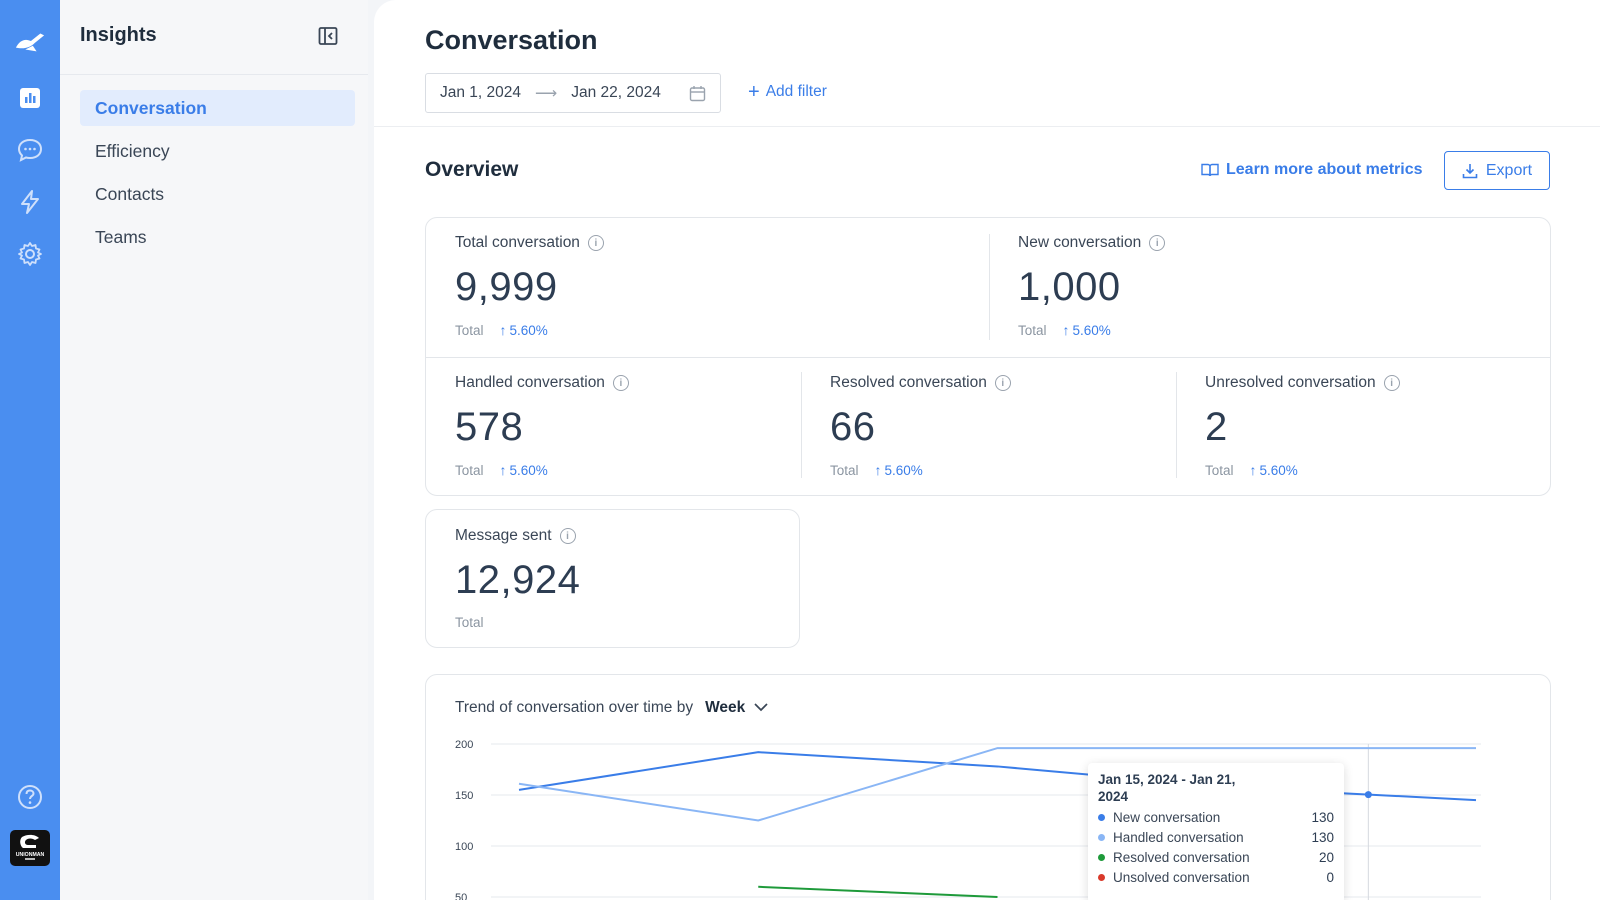  Describe the element at coordinates (920, 426) in the screenshot. I see `metric-resolved-conversation: Resolved conversation i 66 Total ↑ 5.60%` at that location.